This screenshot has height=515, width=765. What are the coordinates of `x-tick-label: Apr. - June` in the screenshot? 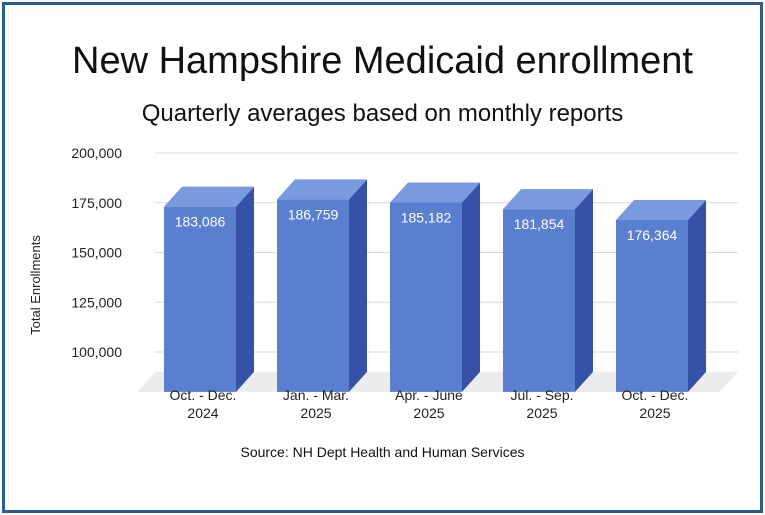 It's located at (429, 395).